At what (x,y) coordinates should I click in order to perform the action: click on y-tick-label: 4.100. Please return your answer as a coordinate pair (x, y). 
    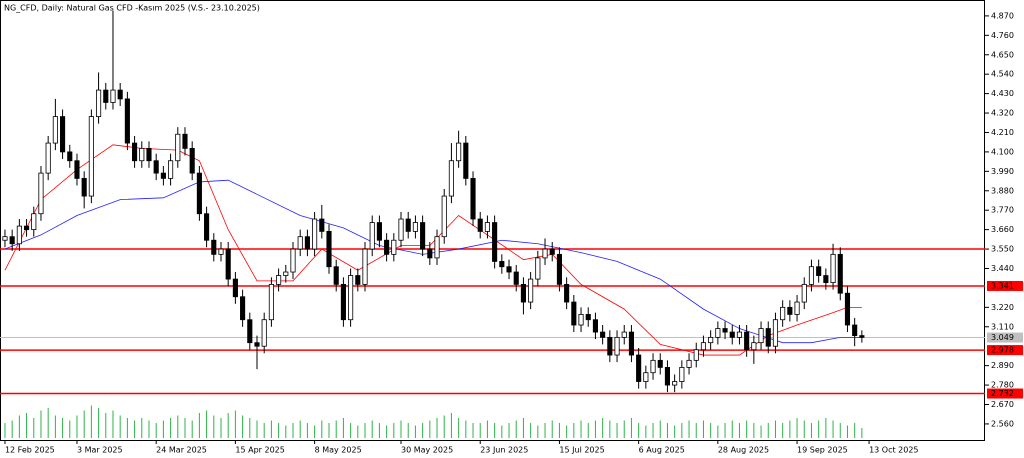
    Looking at the image, I should click on (1002, 151).